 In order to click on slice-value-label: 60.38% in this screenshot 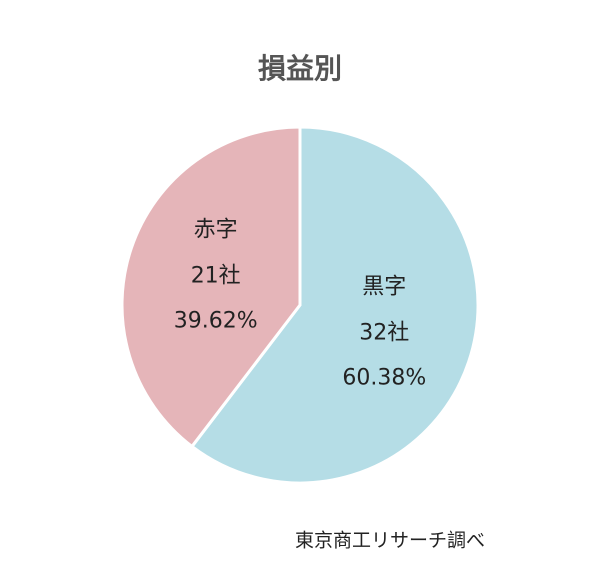, I will do `click(384, 378)`.